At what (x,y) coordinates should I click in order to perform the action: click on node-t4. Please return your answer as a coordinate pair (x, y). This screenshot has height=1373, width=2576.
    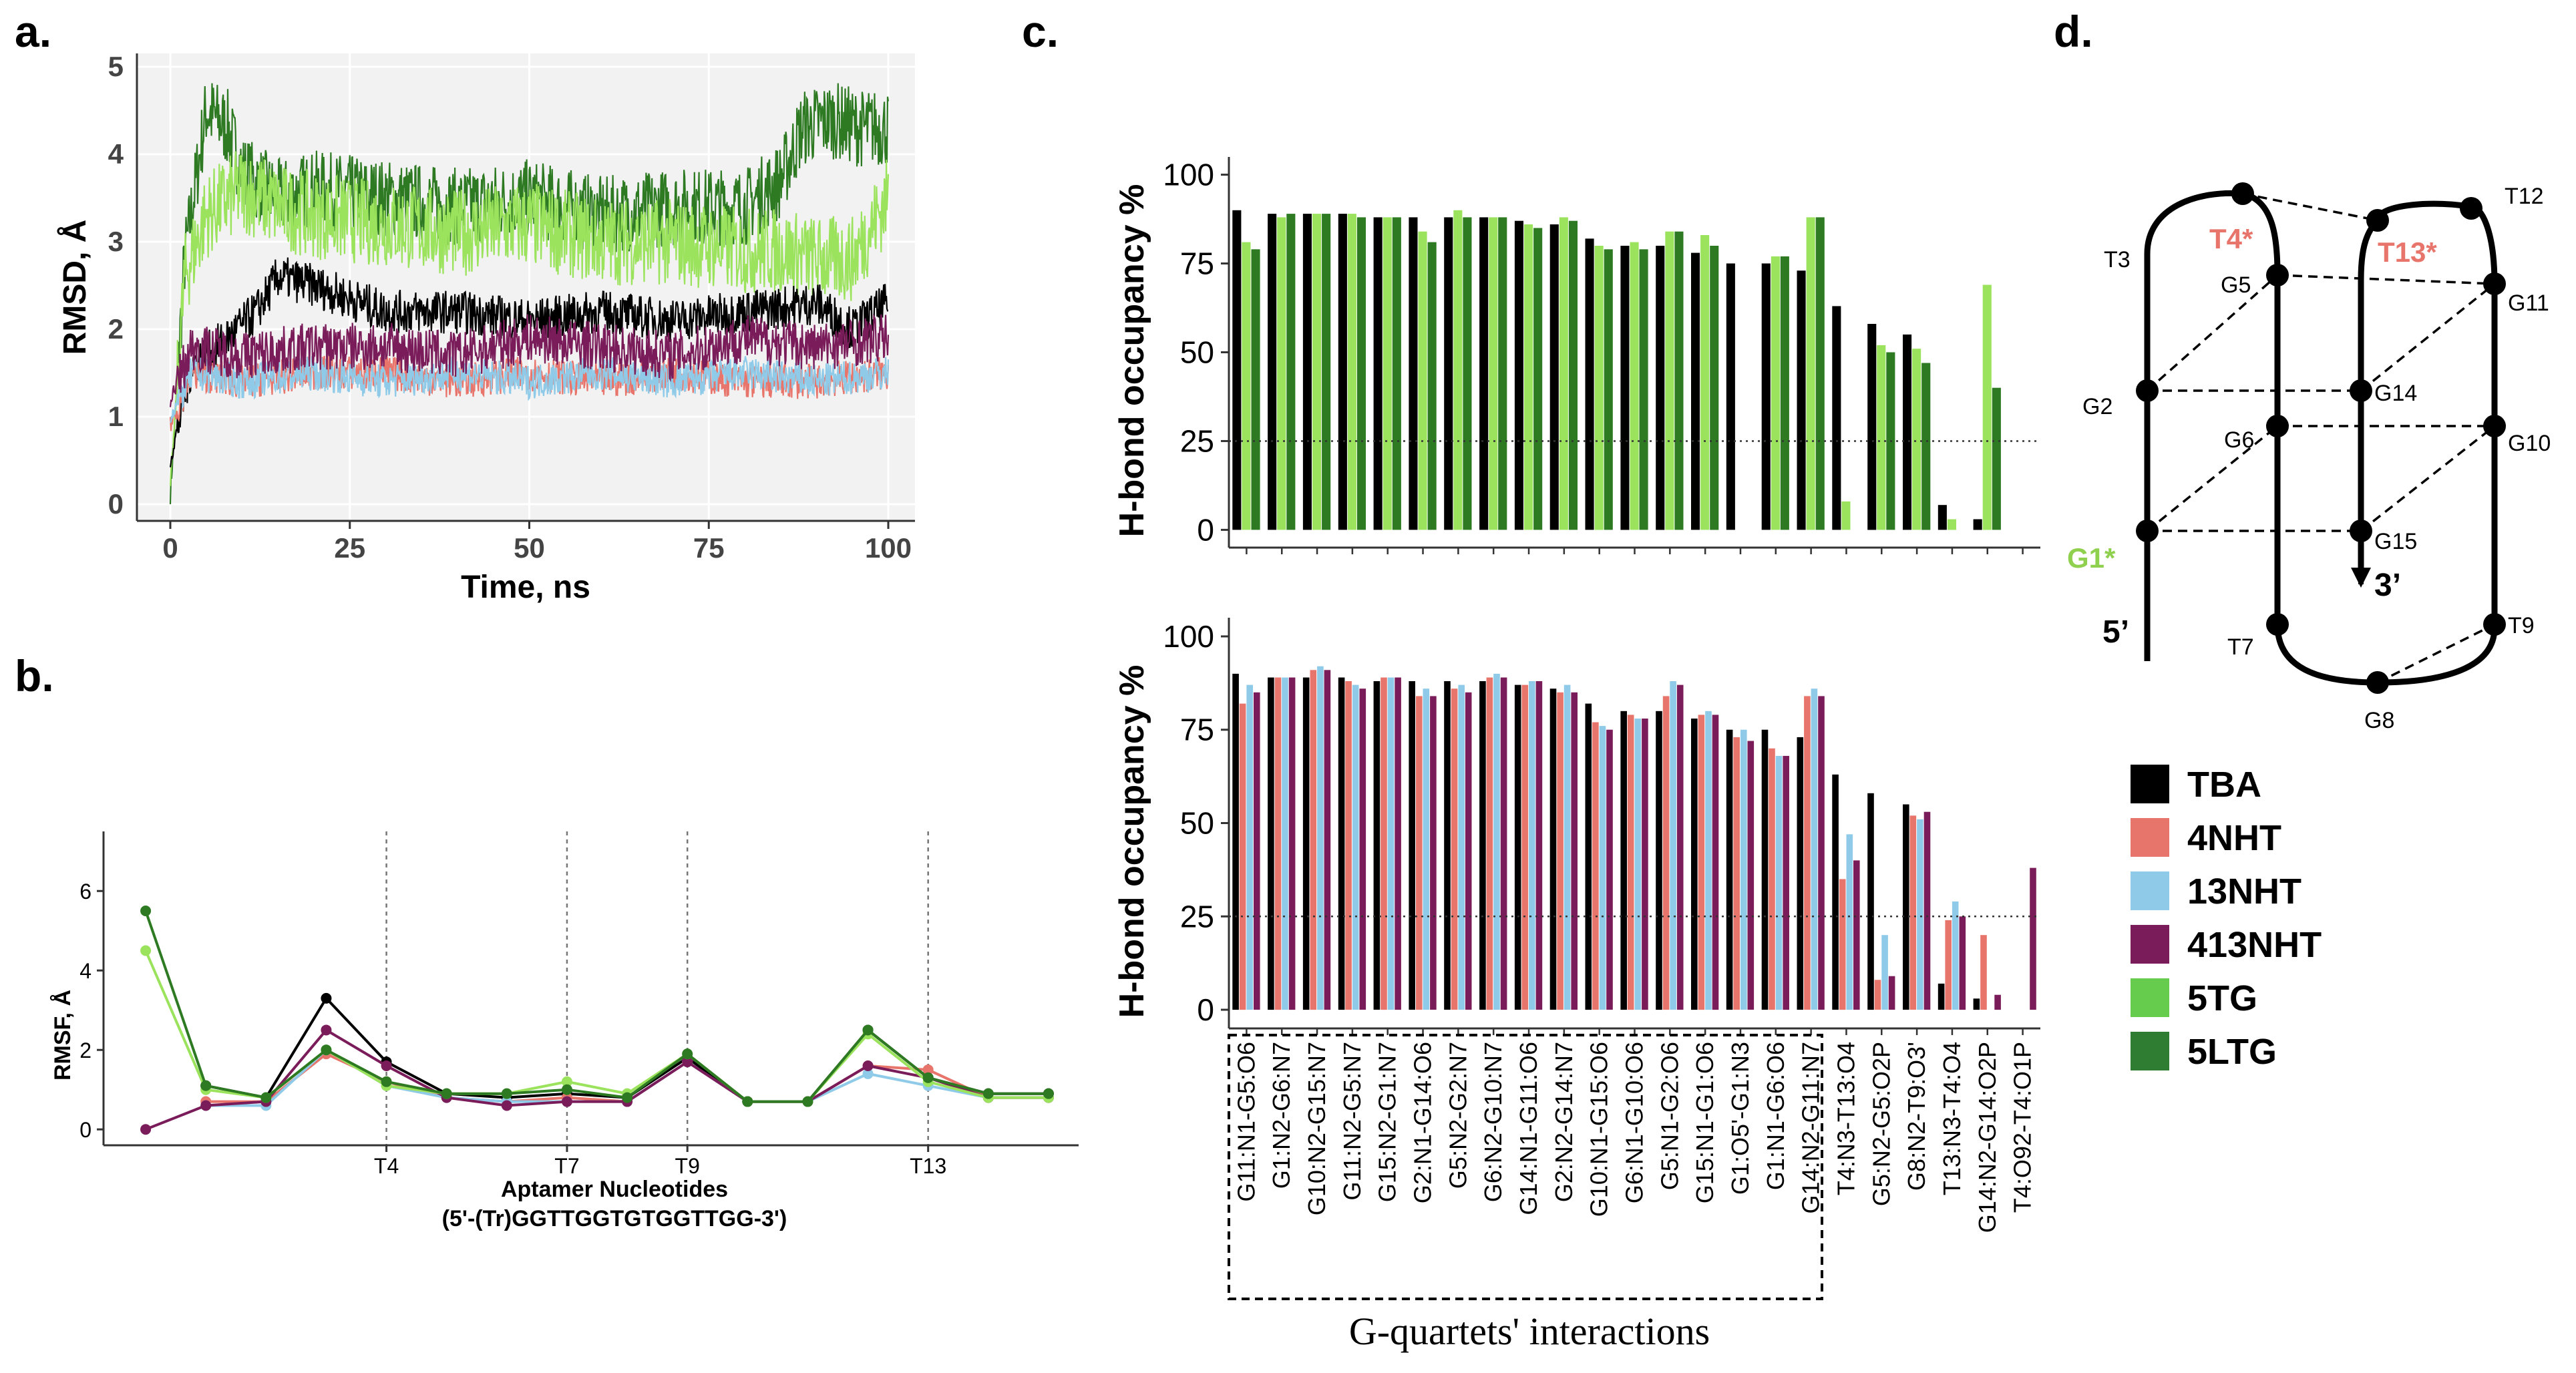
    Looking at the image, I should click on (2242, 193).